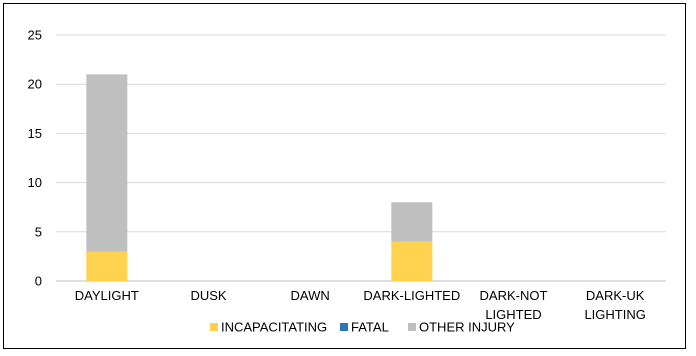  I want to click on y-tick-label: 10, so click(35, 182).